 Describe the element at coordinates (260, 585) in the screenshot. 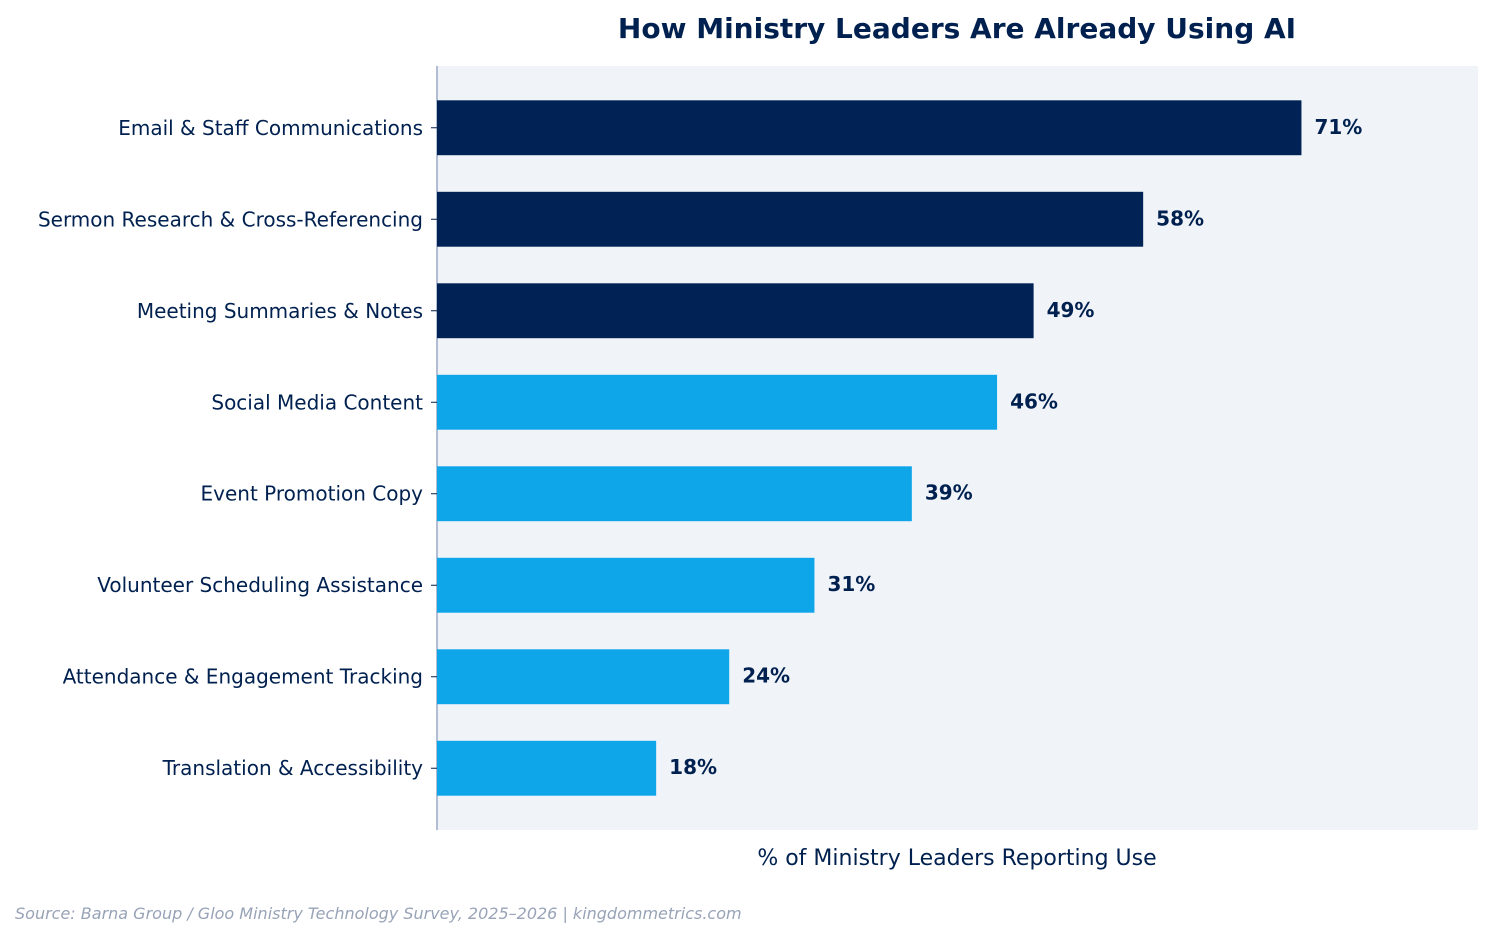

I see `category-label: Volunteer Scheduling Assistance` at that location.